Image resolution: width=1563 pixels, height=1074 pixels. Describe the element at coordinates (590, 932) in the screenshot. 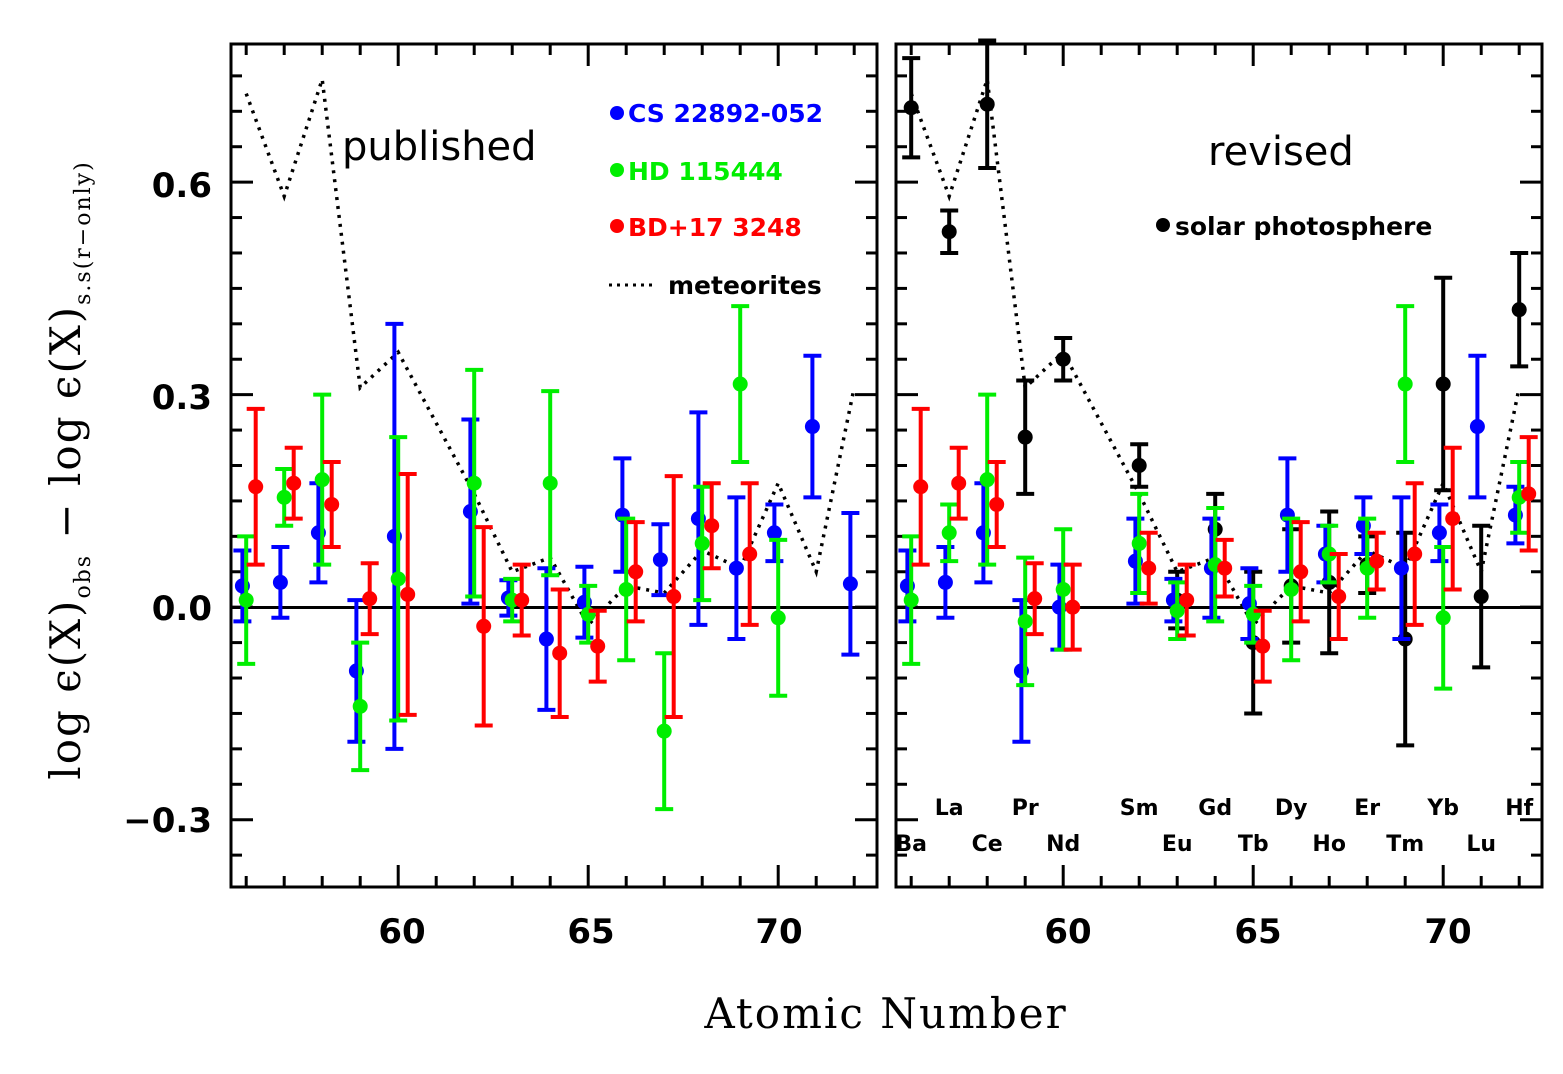

I see `x-tick-label-65-left: 65` at that location.